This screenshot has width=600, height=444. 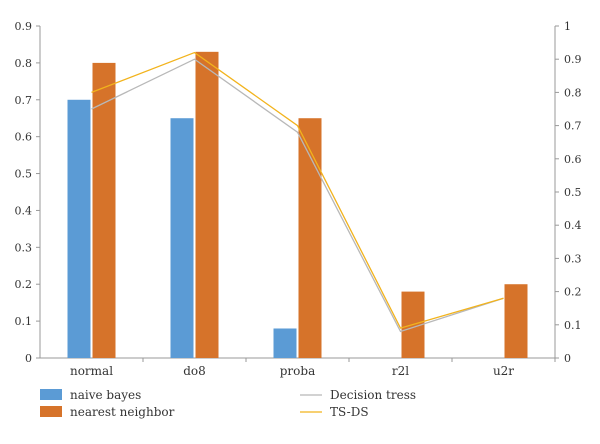 What do you see at coordinates (24, 174) in the screenshot?
I see `y-left-tick-label: 0.5` at bounding box center [24, 174].